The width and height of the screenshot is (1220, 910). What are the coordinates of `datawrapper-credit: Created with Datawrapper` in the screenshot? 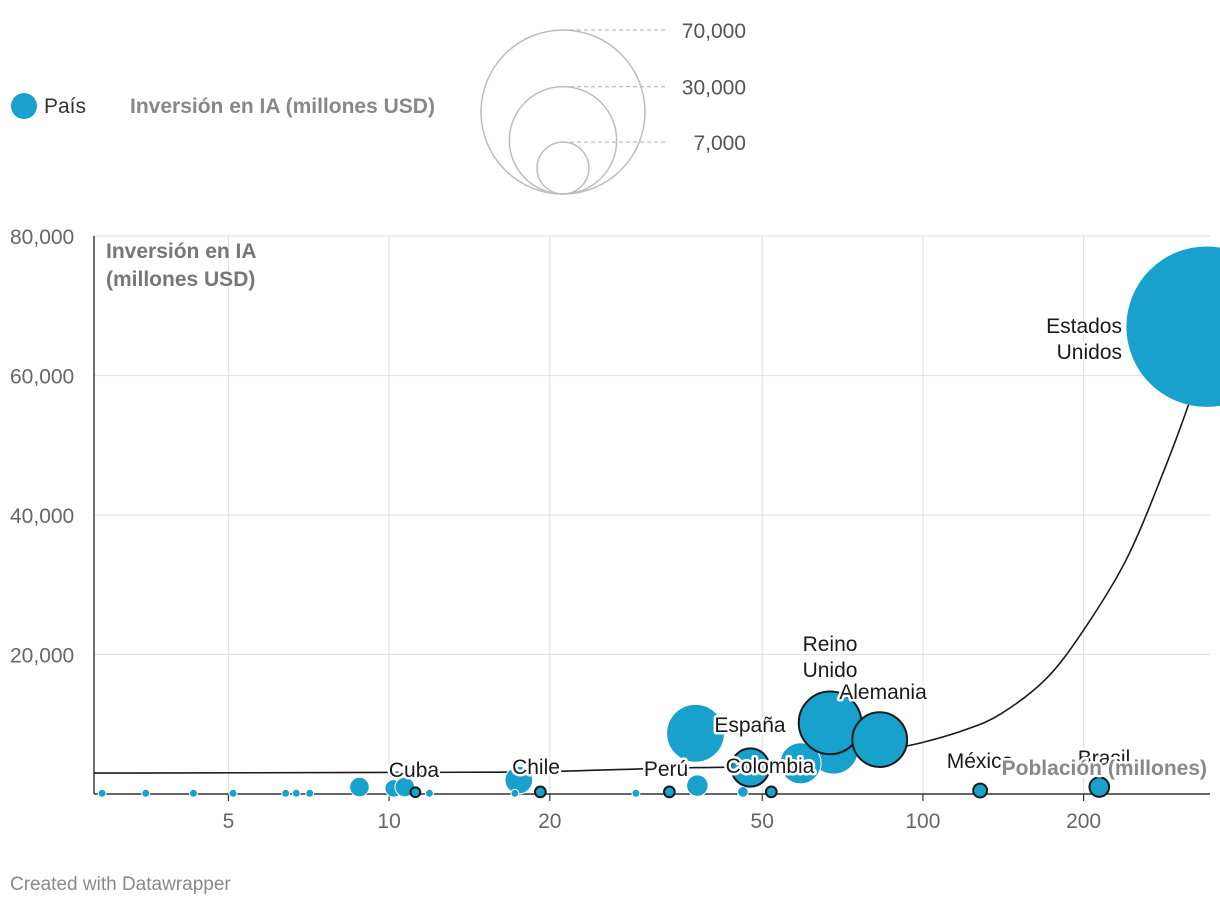 It's located at (120, 884).